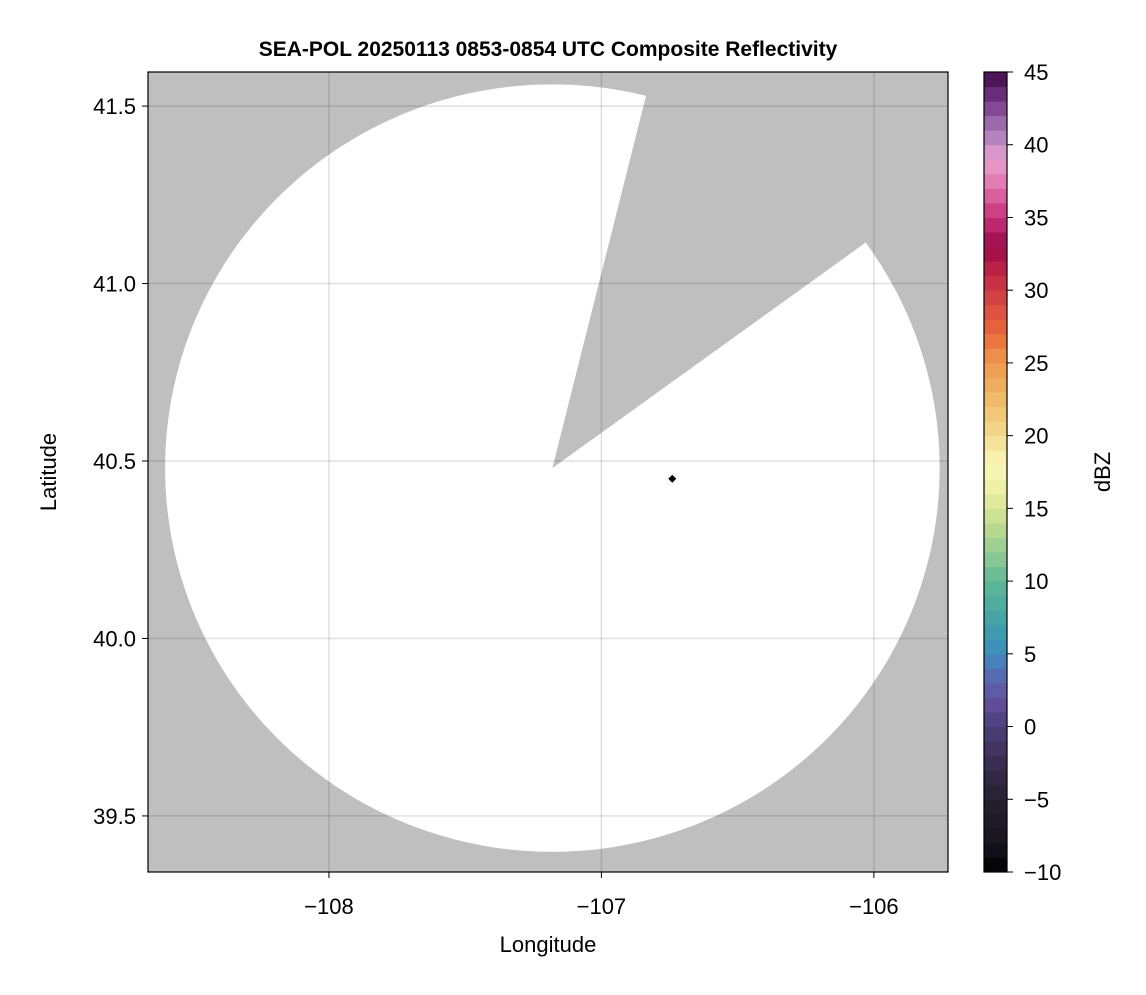  What do you see at coordinates (114, 284) in the screenshot?
I see `y-tick-label: 41.0` at bounding box center [114, 284].